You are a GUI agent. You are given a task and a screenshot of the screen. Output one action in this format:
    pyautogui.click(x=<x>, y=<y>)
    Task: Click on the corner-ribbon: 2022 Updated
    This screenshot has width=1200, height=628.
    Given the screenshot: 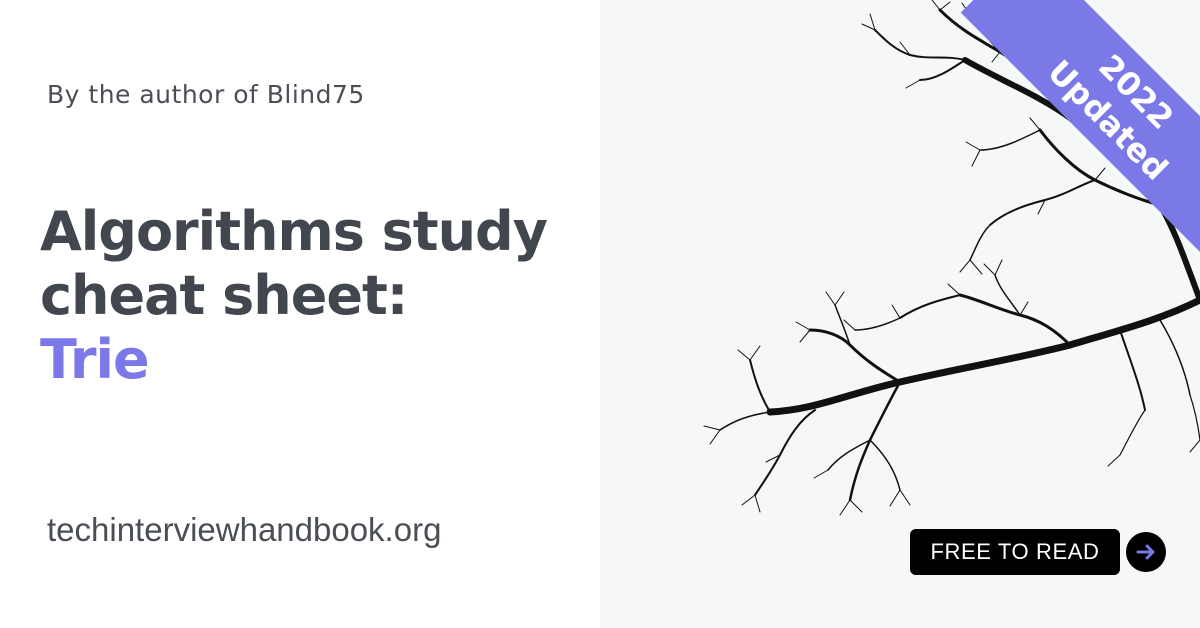 What is the action you would take?
    pyautogui.click(x=1070, y=130)
    